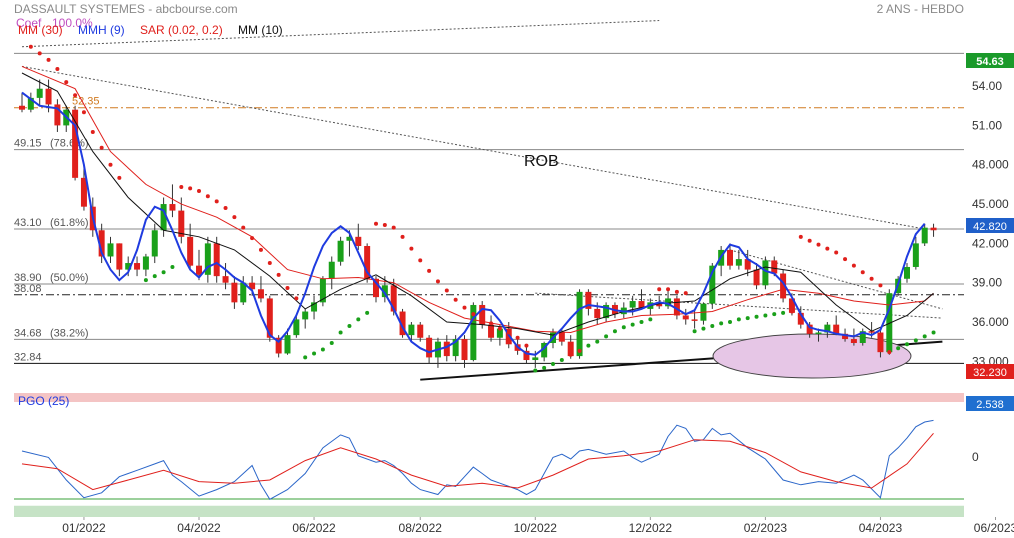 The height and width of the screenshot is (538, 1014). I want to click on annotation-label: ROB, so click(541, 161).